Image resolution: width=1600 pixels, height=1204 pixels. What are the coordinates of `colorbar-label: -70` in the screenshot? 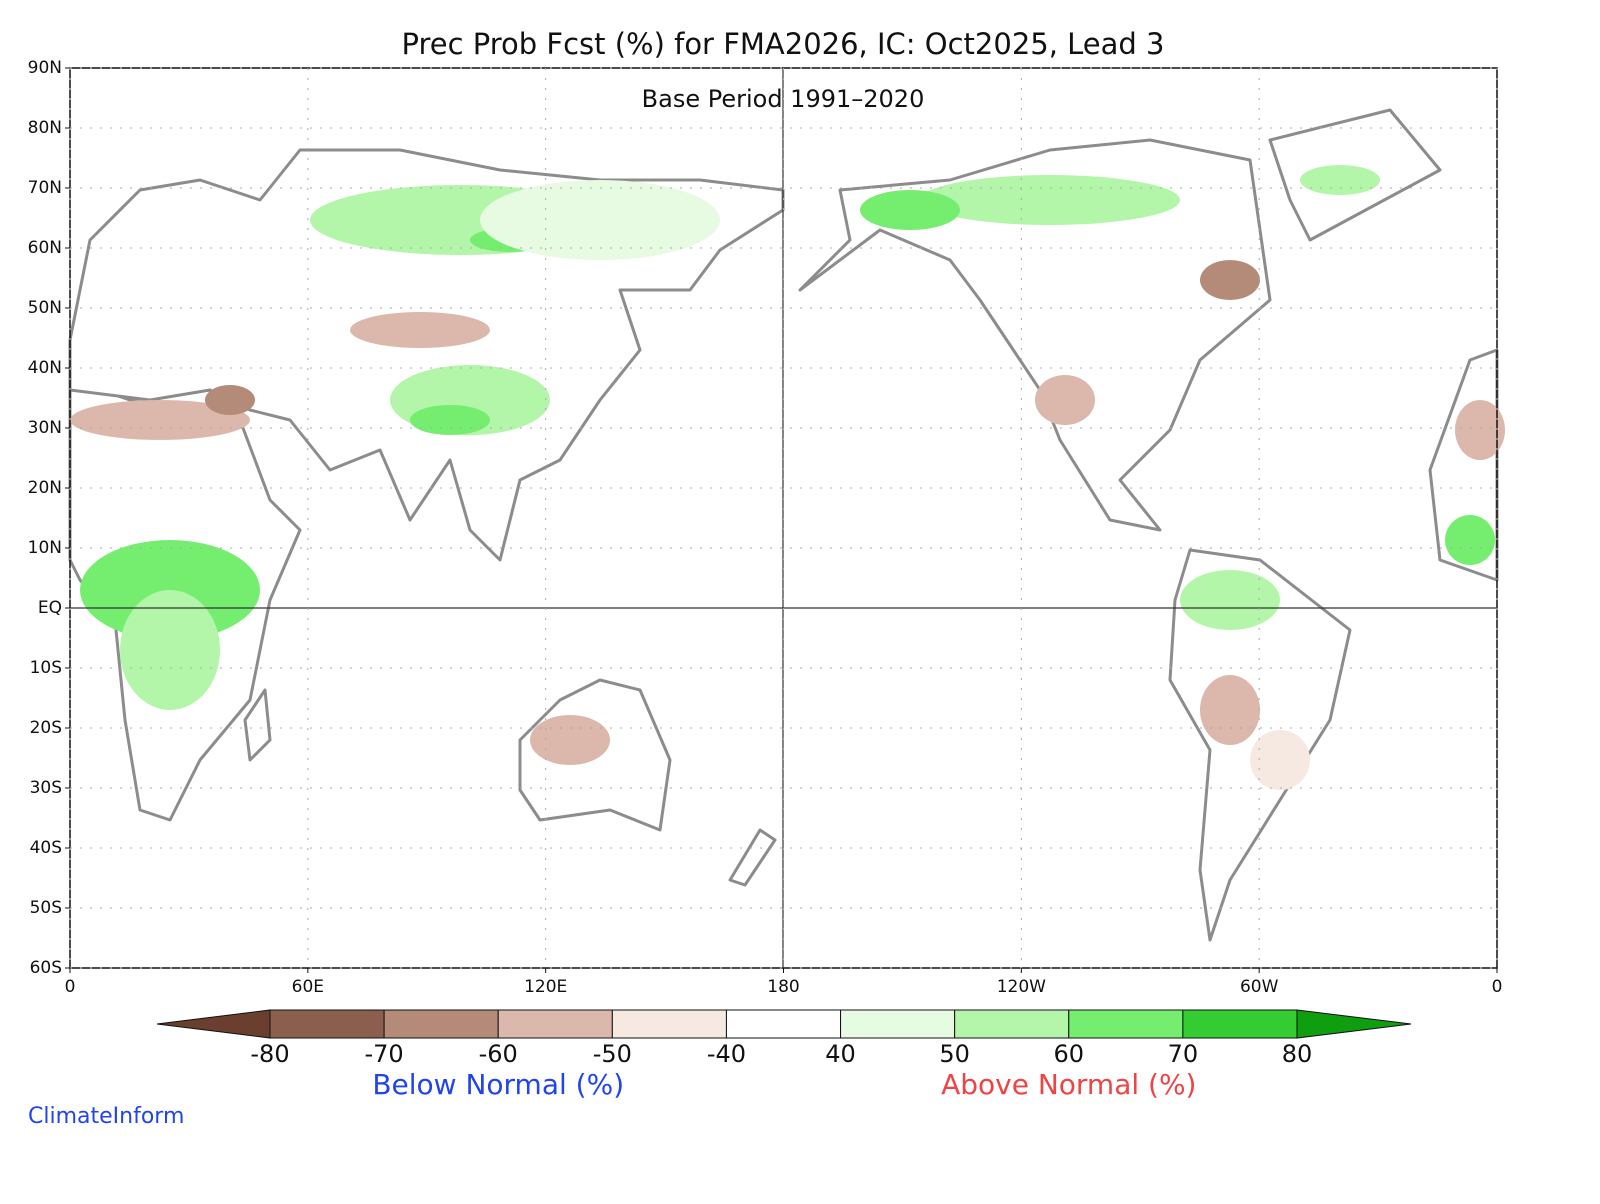 It's located at (384, 1054).